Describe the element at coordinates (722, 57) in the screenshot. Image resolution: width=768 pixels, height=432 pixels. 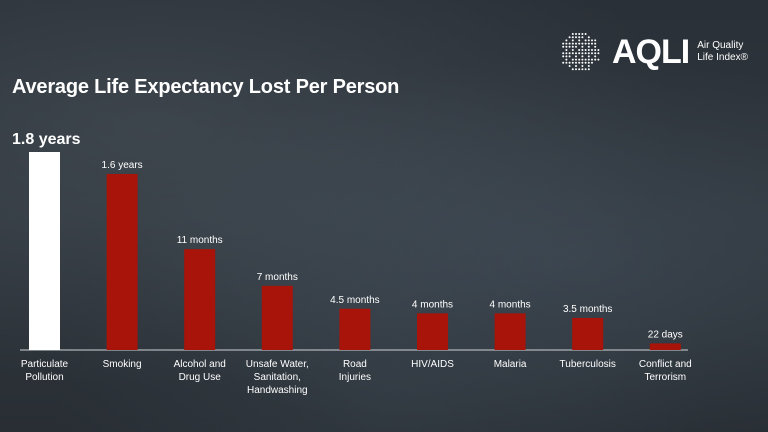
I see `logo-subtitle-line2: Life Index®` at that location.